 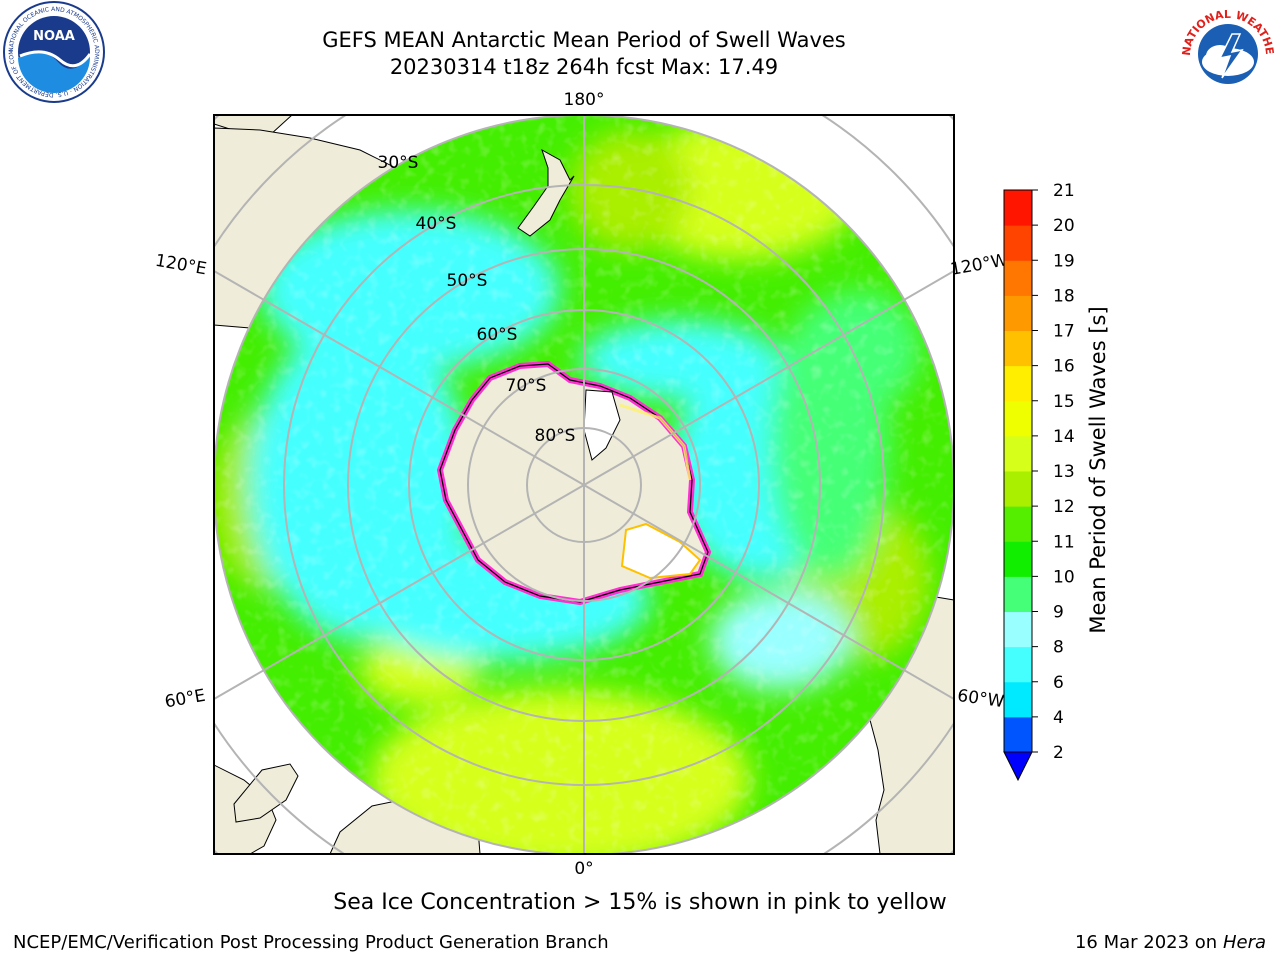 What do you see at coordinates (583, 869) in the screenshot?
I see `lon-label-0: 0°` at bounding box center [583, 869].